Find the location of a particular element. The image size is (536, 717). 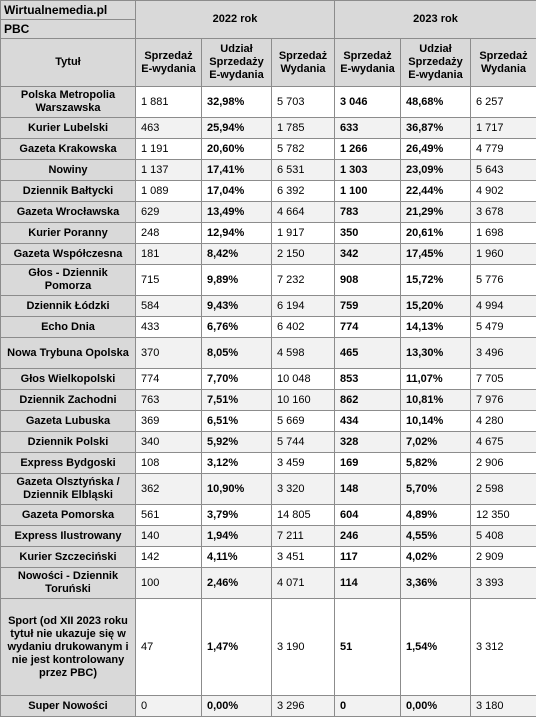

cell-e-share-2023: 5,70% is located at coordinates (436, 489).